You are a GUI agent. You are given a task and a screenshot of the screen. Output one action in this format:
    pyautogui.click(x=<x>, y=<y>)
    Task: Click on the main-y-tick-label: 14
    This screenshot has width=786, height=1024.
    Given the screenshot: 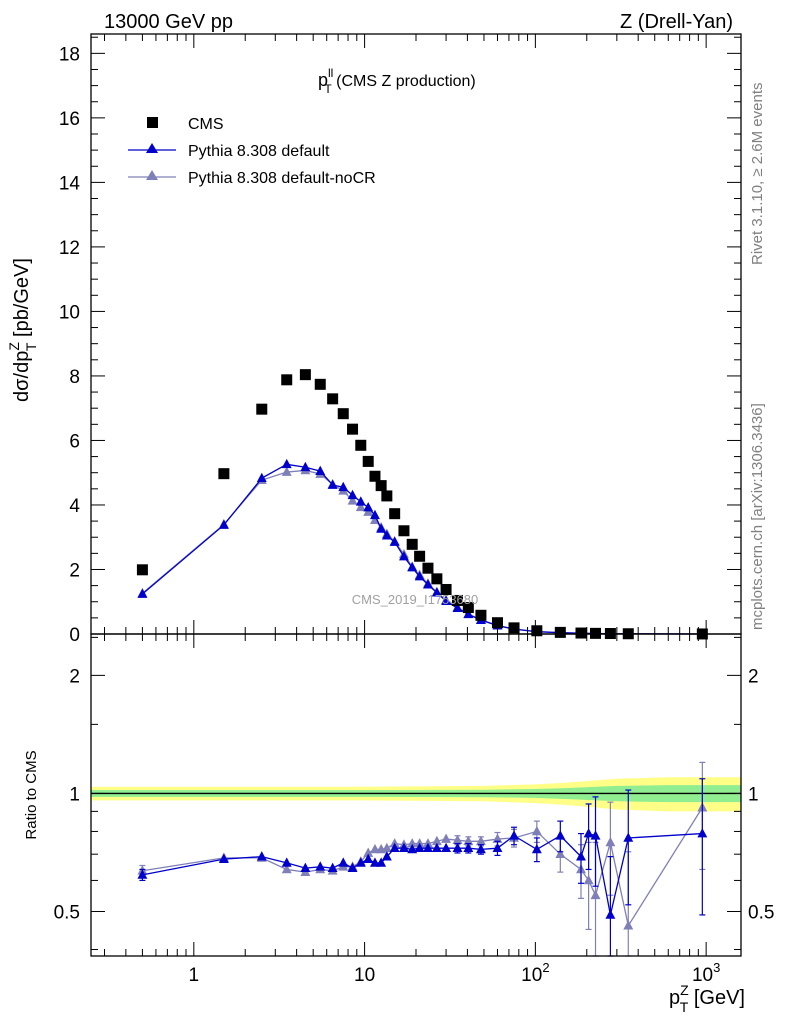 What is the action you would take?
    pyautogui.click(x=70, y=183)
    